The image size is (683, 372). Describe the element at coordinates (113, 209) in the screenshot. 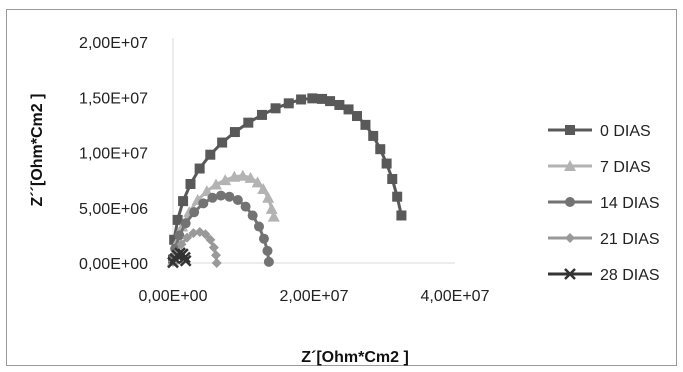

I see `y-tick-label: 5,00E+06` at that location.